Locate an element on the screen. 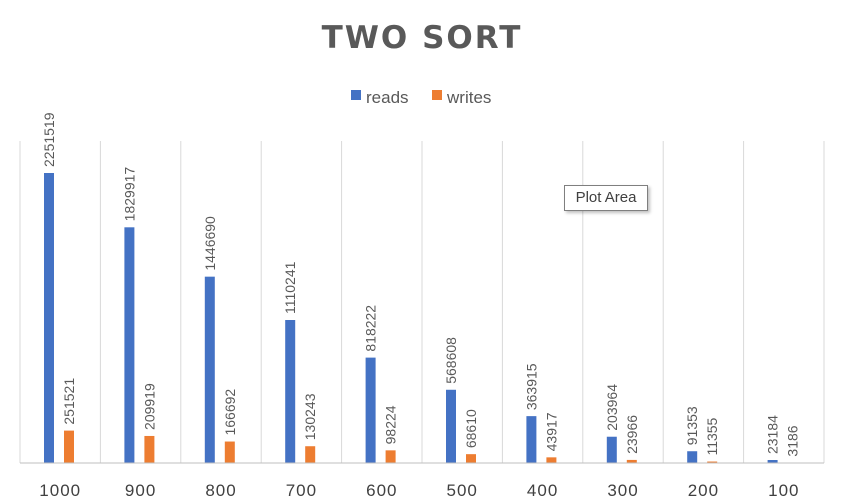 Image resolution: width=844 pixels, height=504 pixels. x-tick-label-800: 800 is located at coordinates (220, 490).